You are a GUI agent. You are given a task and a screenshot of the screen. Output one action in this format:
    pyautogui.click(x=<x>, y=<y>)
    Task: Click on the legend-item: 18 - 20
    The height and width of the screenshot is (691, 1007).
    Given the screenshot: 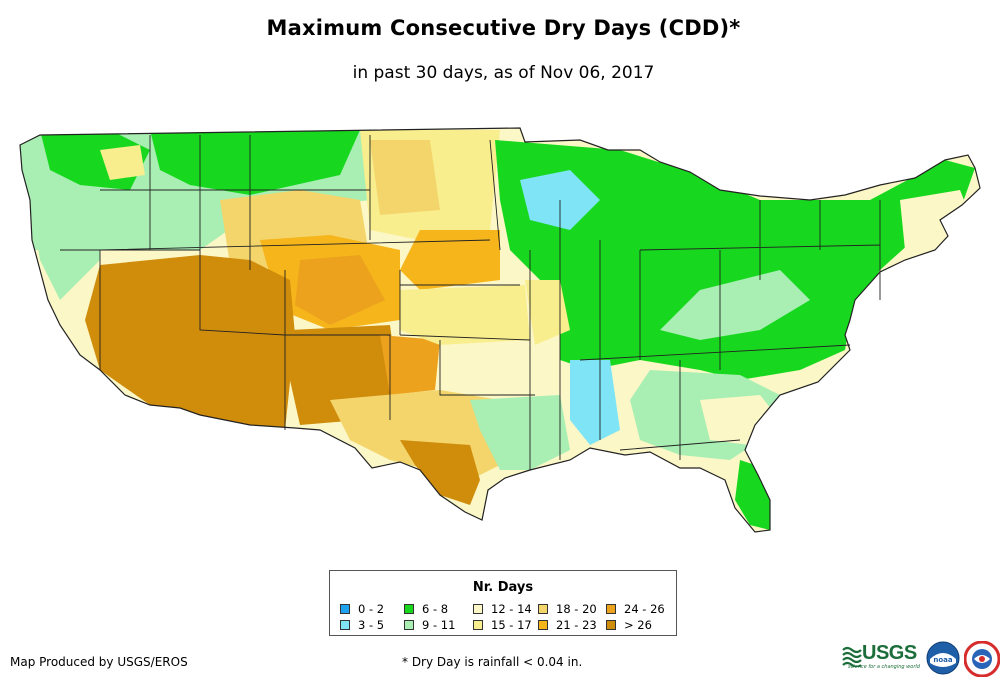 What is the action you would take?
    pyautogui.click(x=567, y=609)
    